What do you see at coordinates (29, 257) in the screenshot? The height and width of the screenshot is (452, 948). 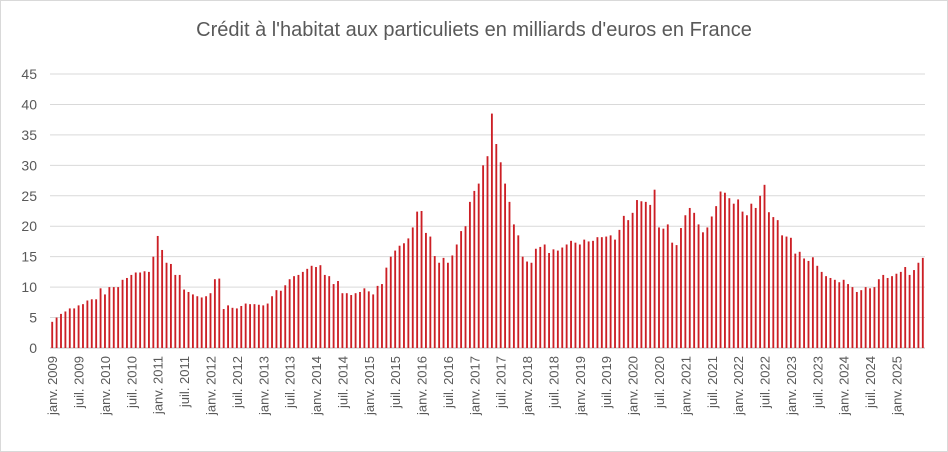 I see `y-tick-label: 15` at bounding box center [29, 257].